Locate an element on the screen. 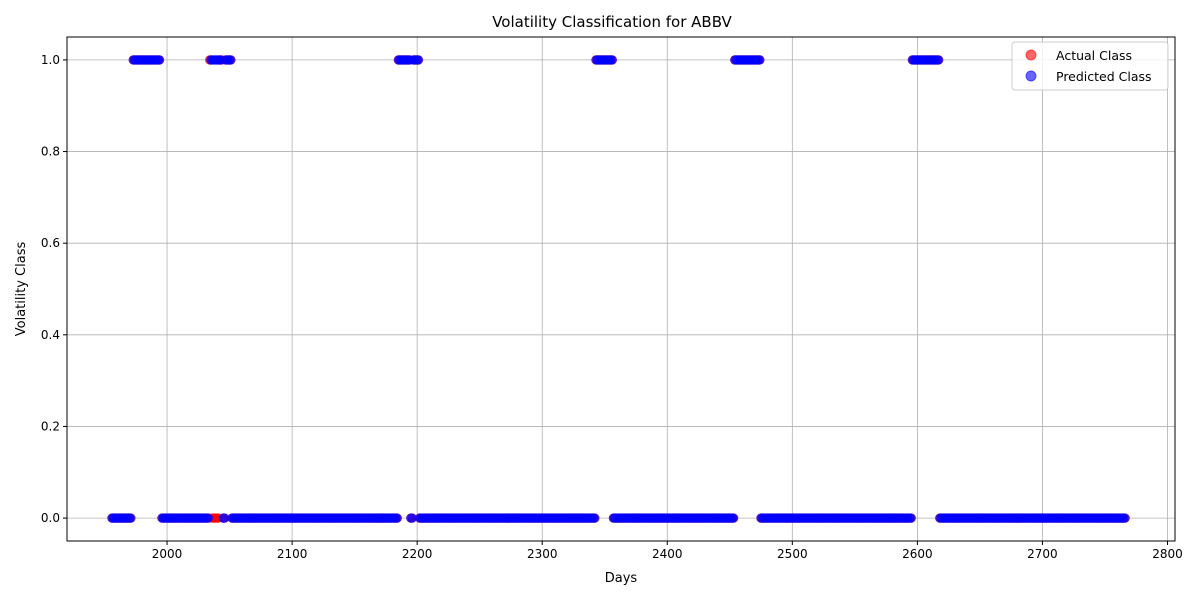 The height and width of the screenshot is (600, 1200). legend-marker-actual is located at coordinates (1031, 55).